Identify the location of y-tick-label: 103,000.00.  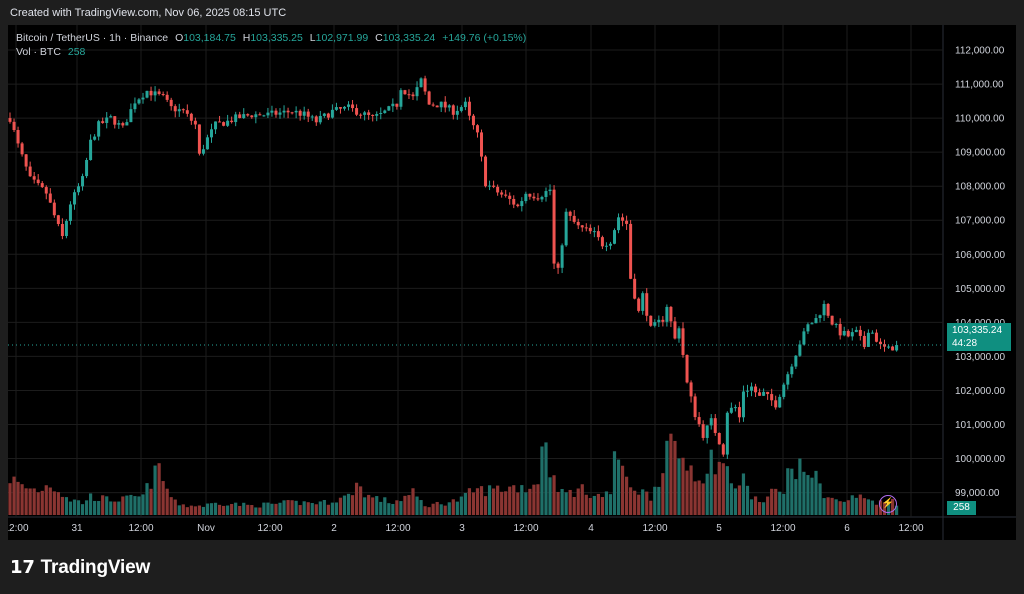
(980, 357).